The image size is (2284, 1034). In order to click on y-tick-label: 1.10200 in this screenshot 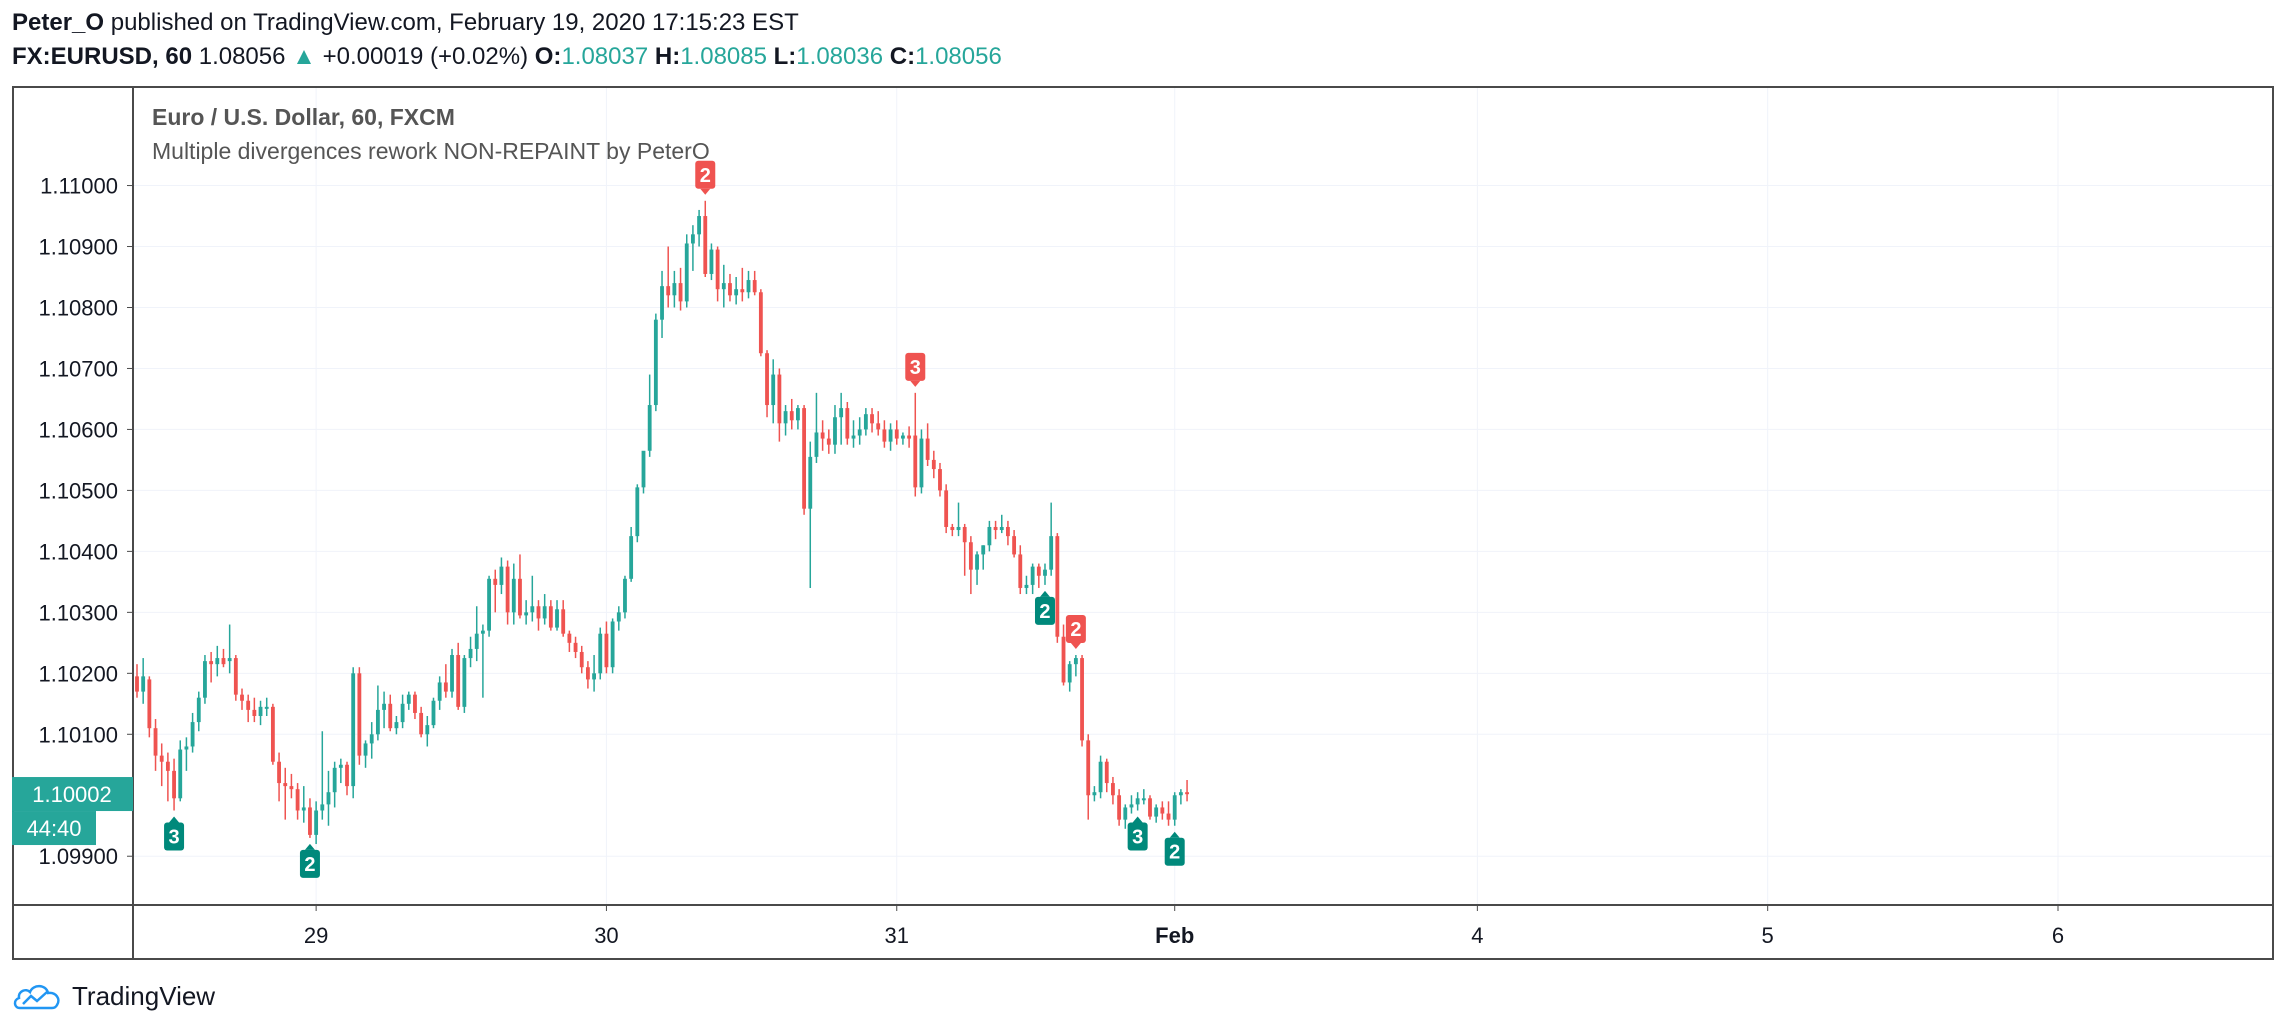, I will do `click(78, 673)`.